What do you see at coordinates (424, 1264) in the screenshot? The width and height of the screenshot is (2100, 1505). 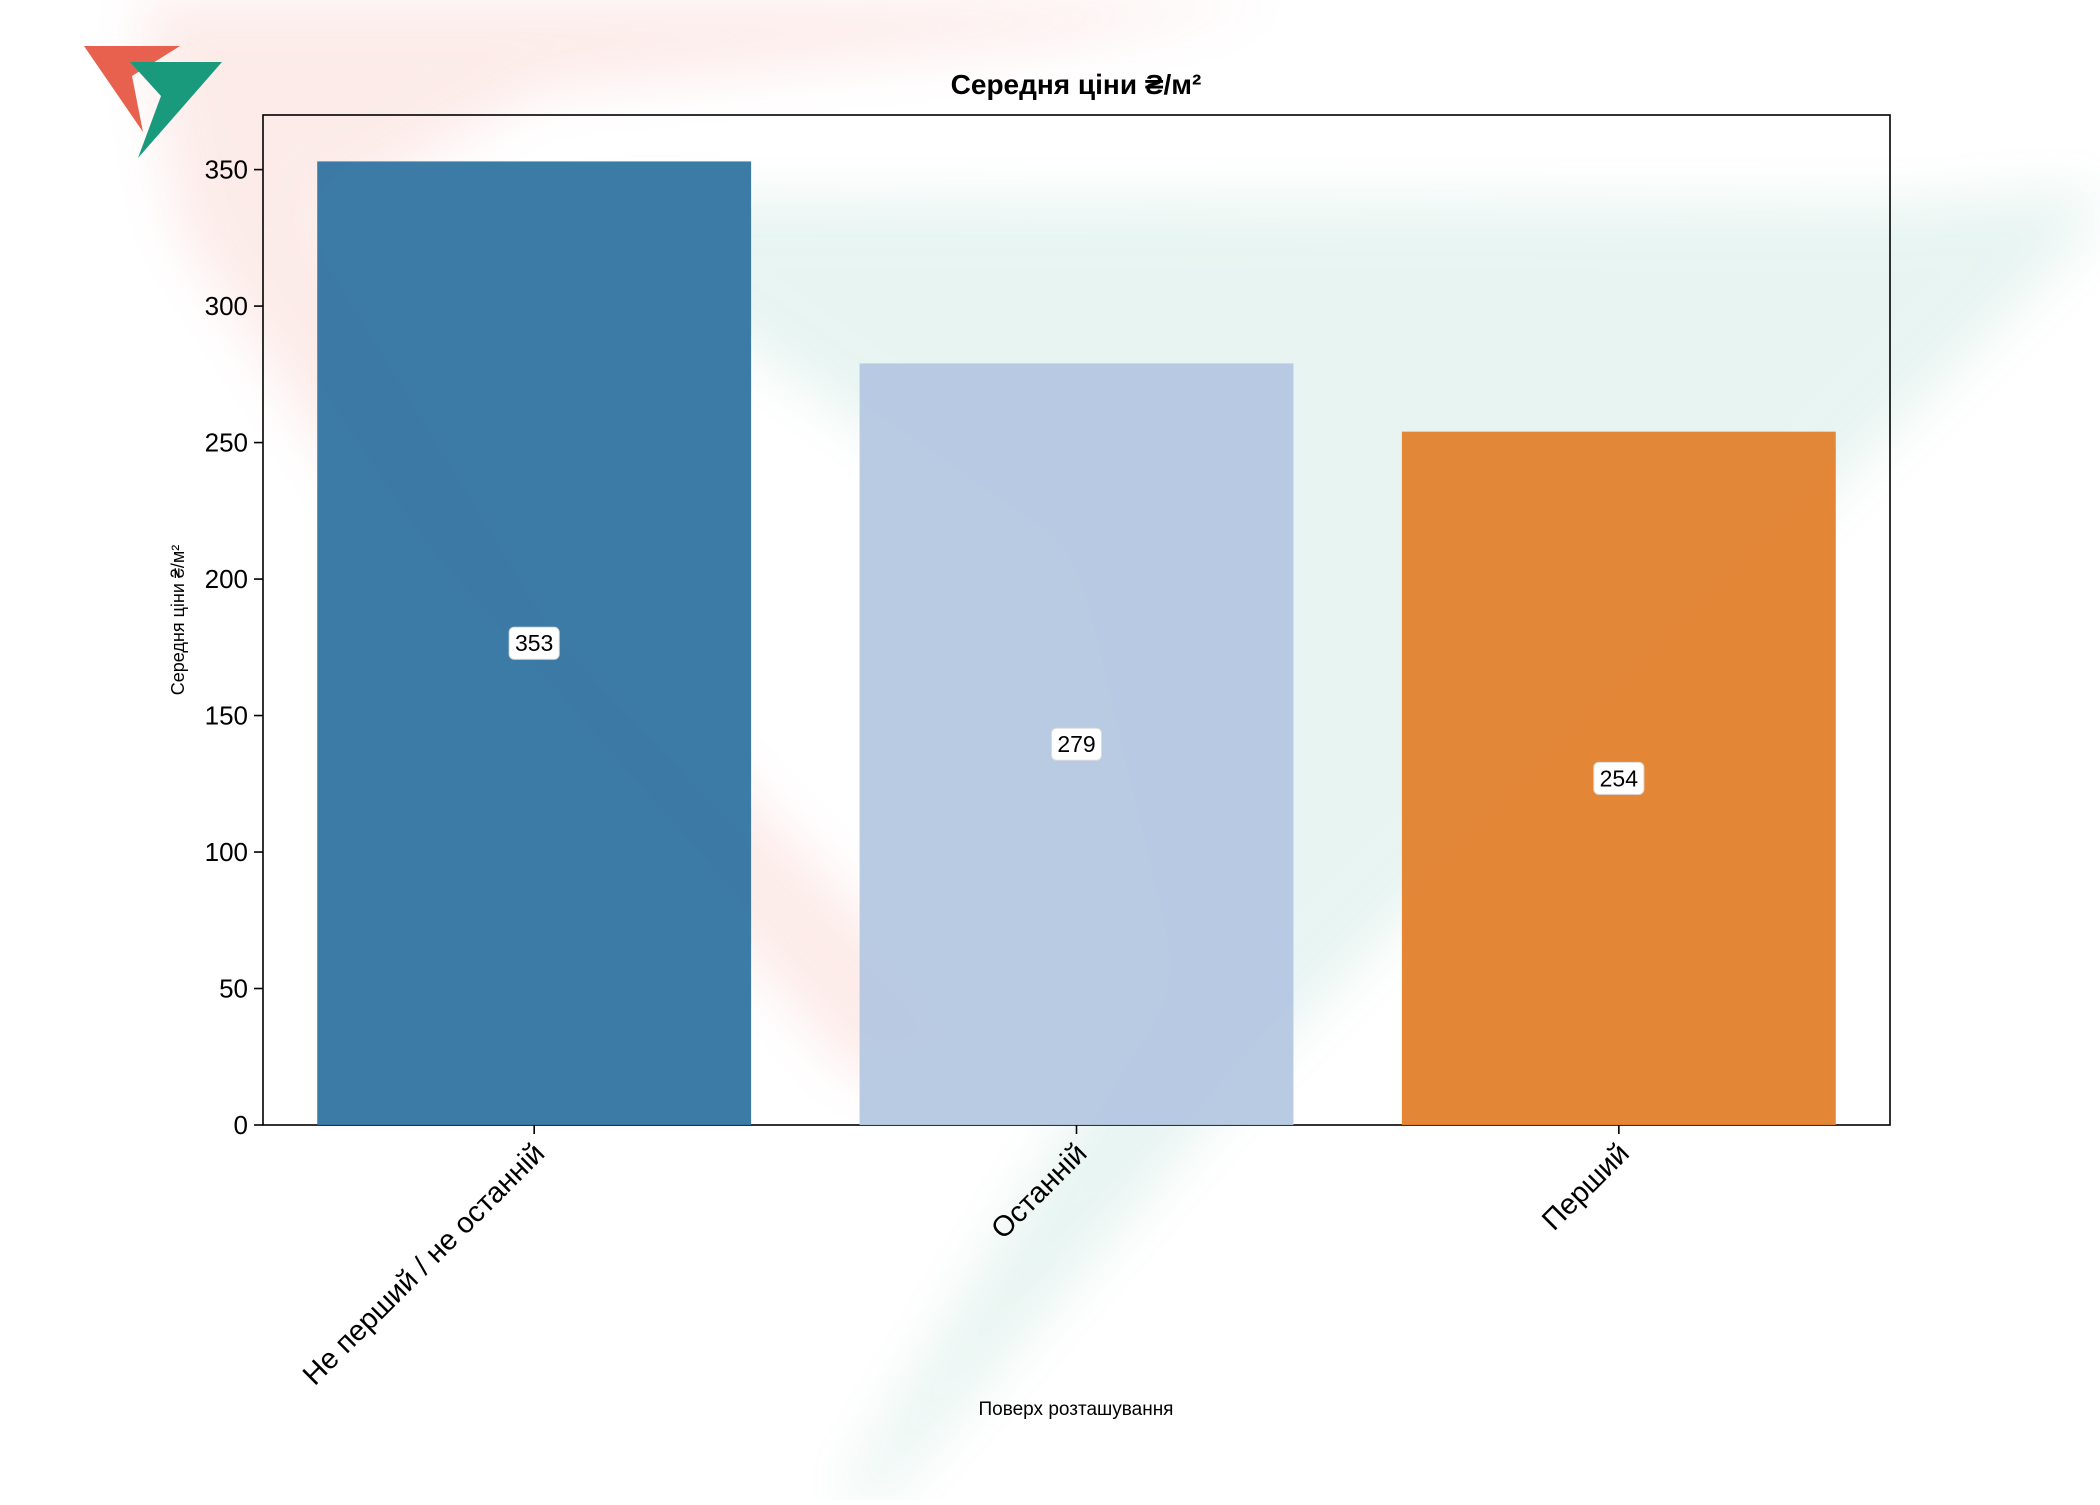 I see `x-tick-label: Не перший / не останній` at bounding box center [424, 1264].